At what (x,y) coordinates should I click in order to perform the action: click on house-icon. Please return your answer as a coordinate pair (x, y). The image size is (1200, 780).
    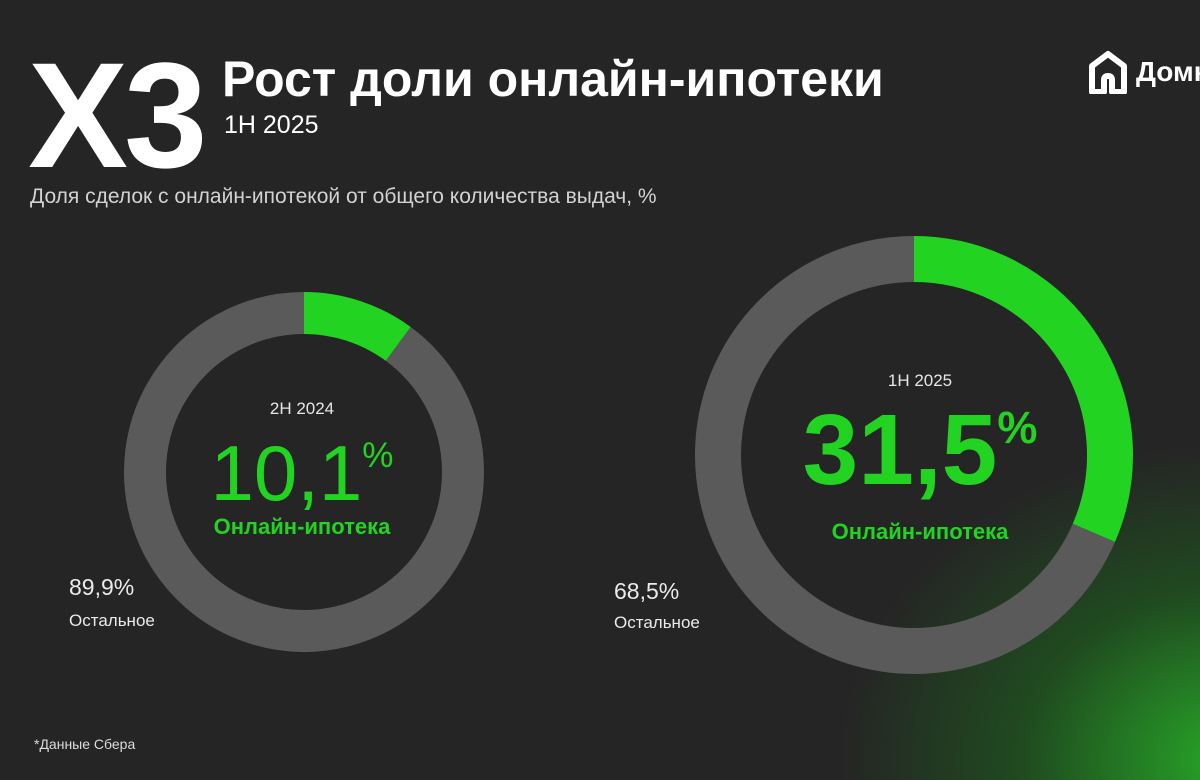
    Looking at the image, I should click on (1108, 72).